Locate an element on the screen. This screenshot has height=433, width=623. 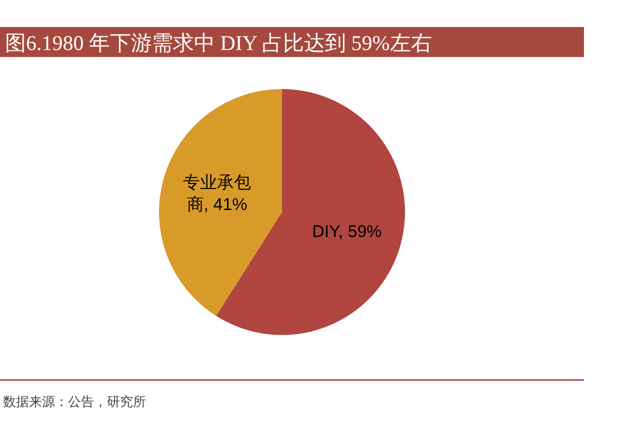
pie-slice is located at coordinates (220, 202).